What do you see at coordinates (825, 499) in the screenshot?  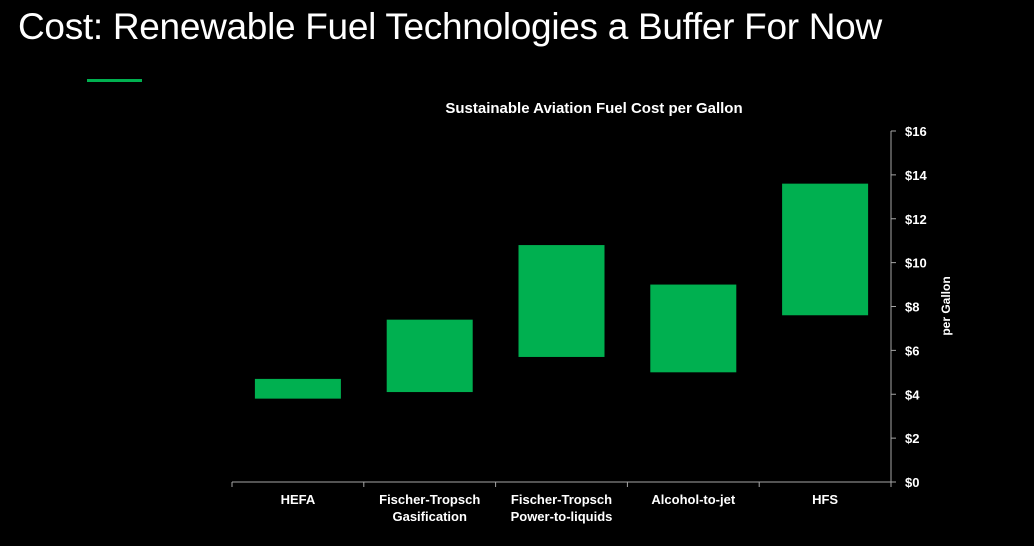 I see `x-tick-label: HFS` at bounding box center [825, 499].